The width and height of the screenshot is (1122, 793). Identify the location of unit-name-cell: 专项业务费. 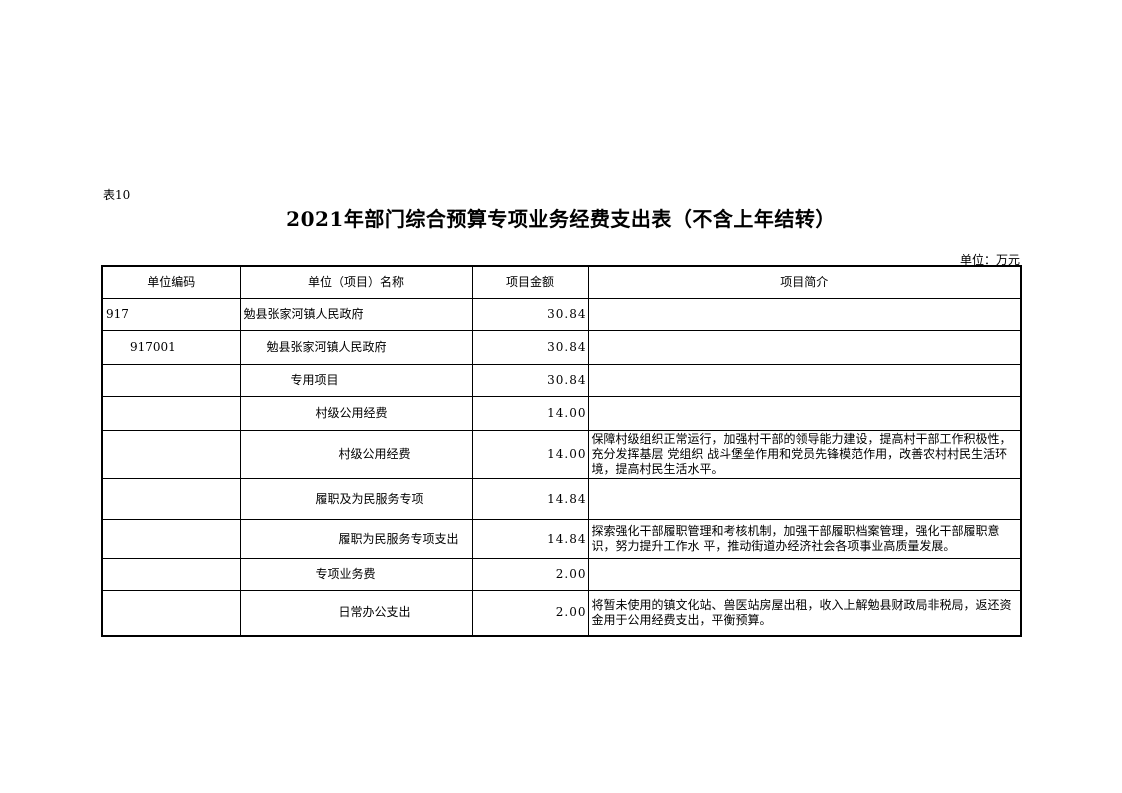
(356, 574).